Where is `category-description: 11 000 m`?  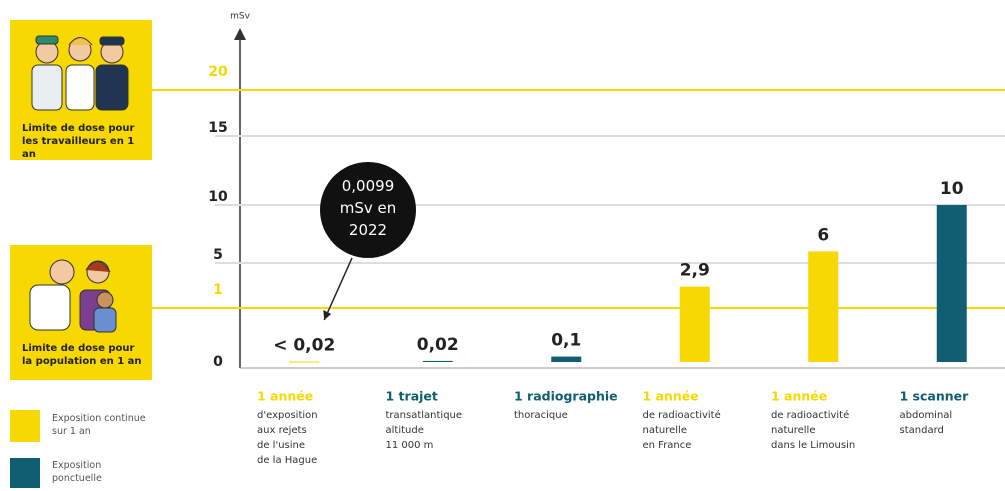
category-description: 11 000 m is located at coordinates (410, 445).